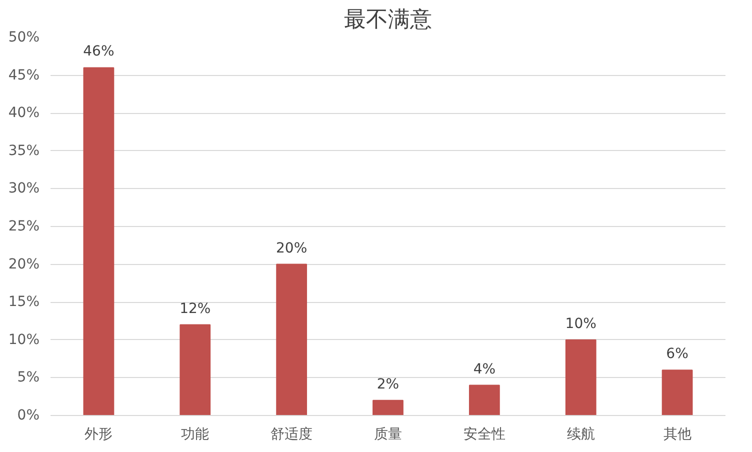 This screenshot has width=752, height=452. Describe the element at coordinates (484, 369) in the screenshot. I see `data-label: 4%` at that location.